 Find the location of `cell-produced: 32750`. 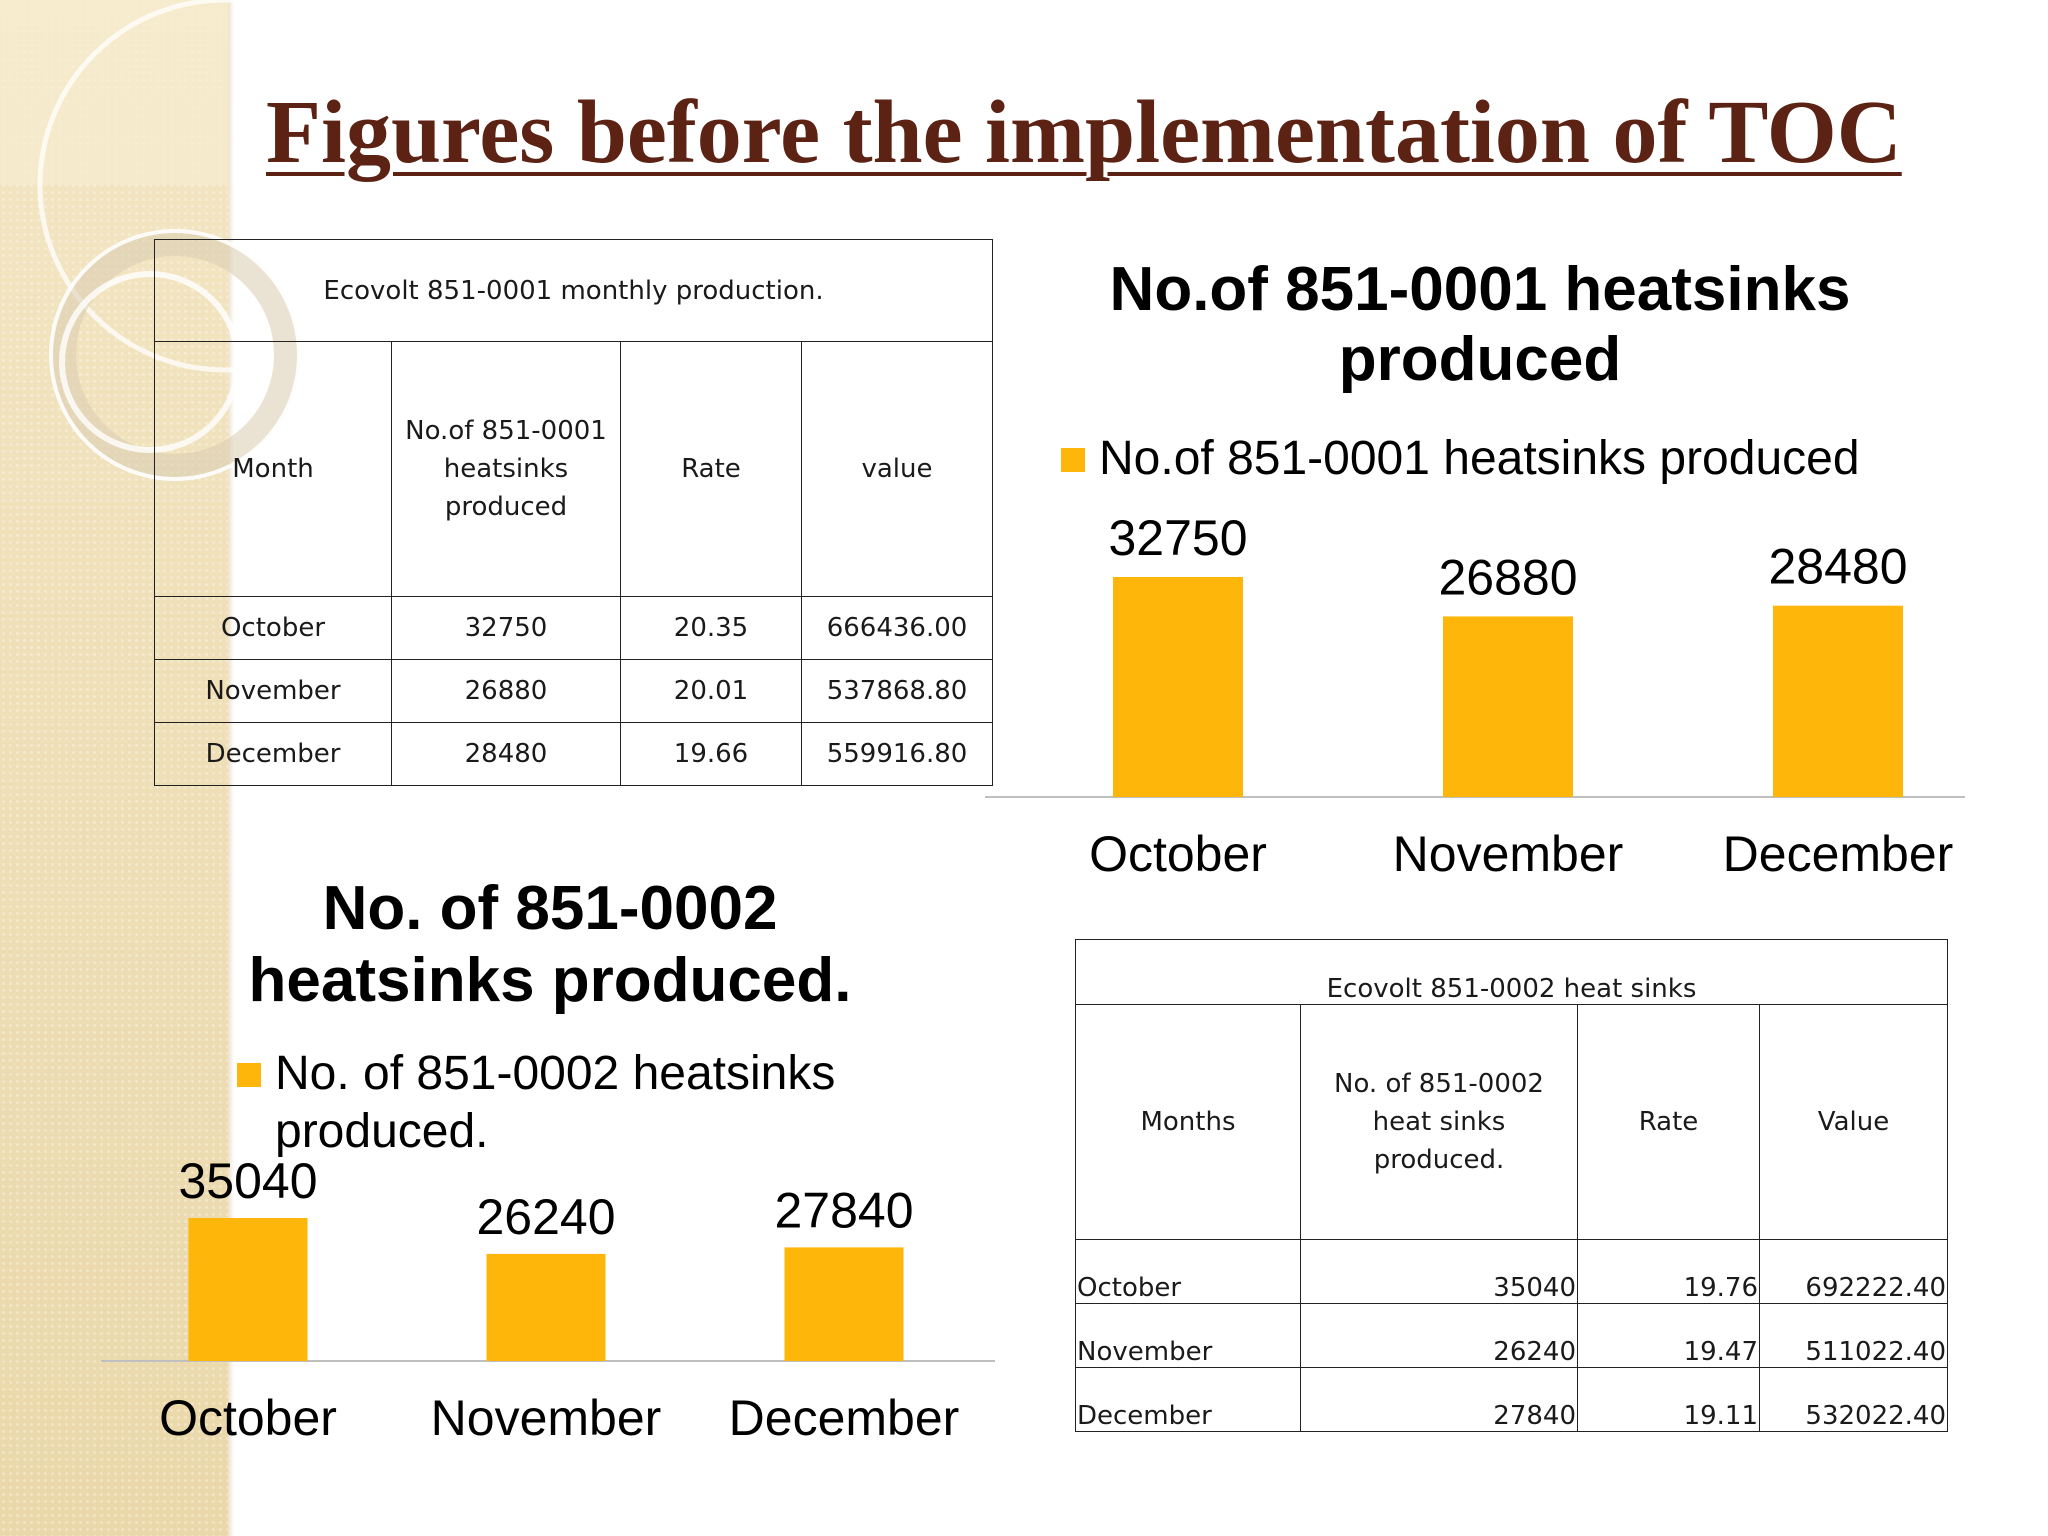

cell-produced: 32750 is located at coordinates (506, 628).